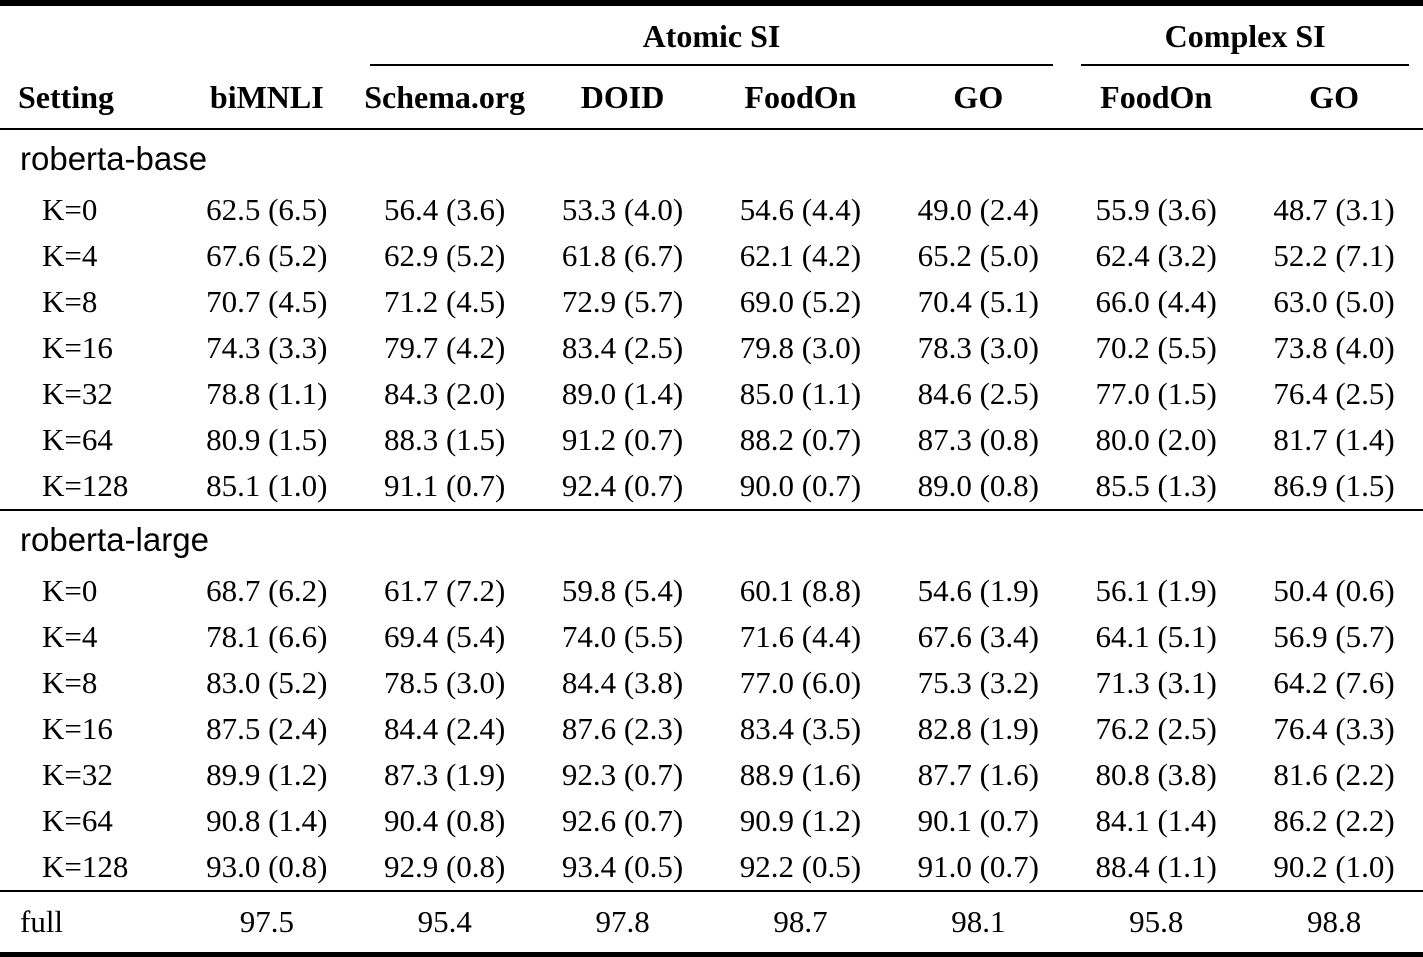 The image size is (1423, 957). What do you see at coordinates (1156, 209) in the screenshot?
I see `value-cell: 55.9 (3.6)` at bounding box center [1156, 209].